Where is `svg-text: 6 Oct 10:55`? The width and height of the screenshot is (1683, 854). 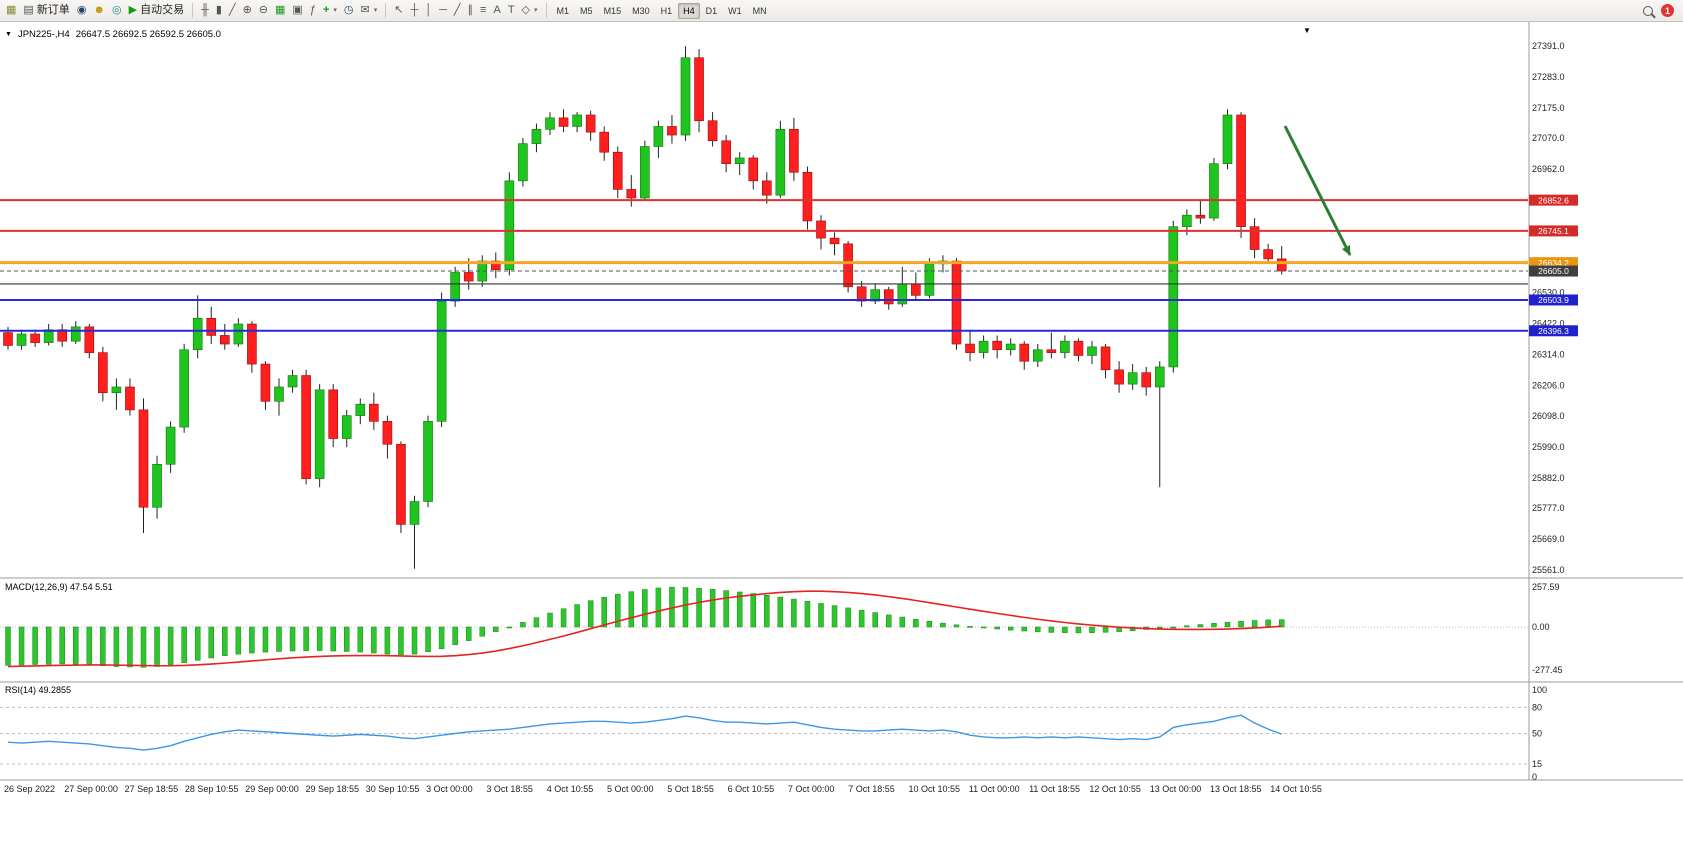
svg-text: 6 Oct 10:55 is located at coordinates (751, 789).